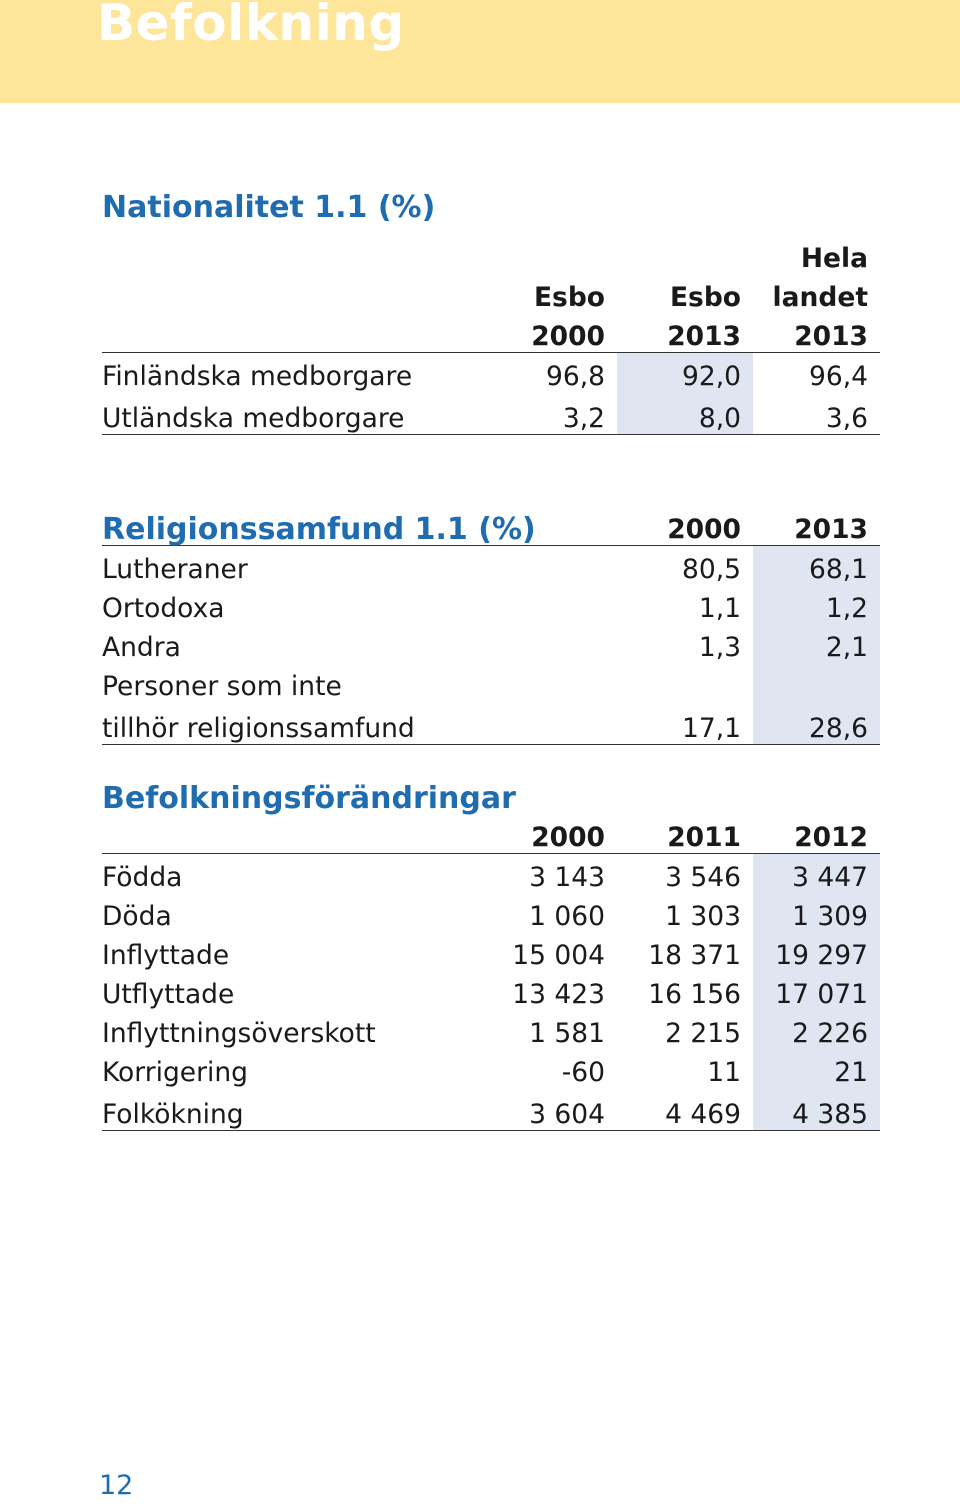  I want to click on cell-value: 3 546, so click(703, 877).